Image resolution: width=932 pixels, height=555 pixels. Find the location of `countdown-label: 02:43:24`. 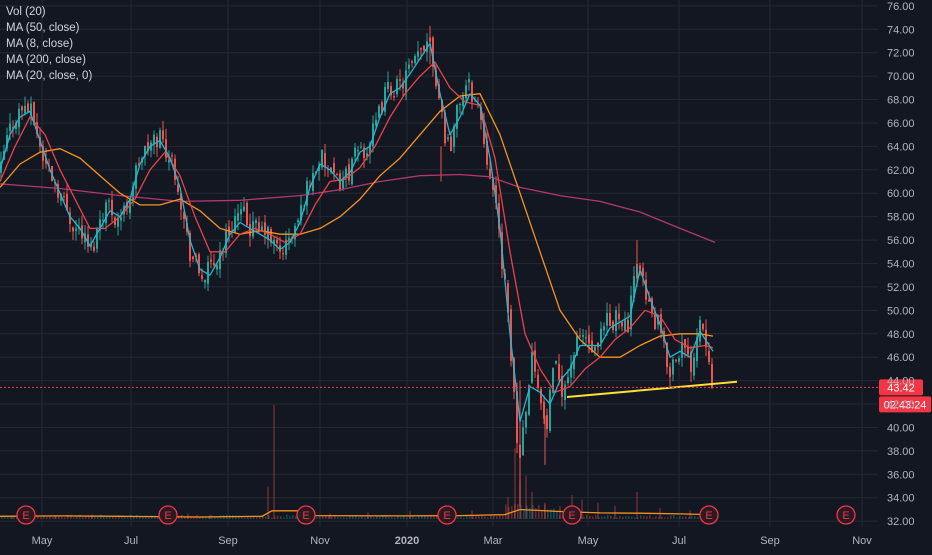

countdown-label: 02:43:24 is located at coordinates (905, 405).